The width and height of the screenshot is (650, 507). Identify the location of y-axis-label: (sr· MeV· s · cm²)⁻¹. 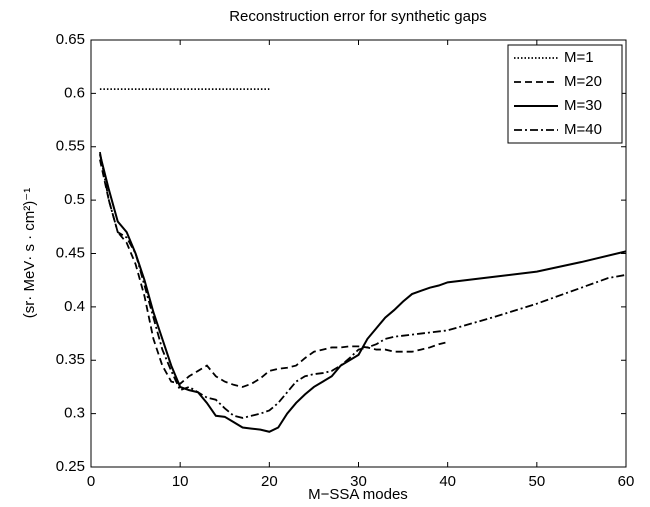
(29, 253).